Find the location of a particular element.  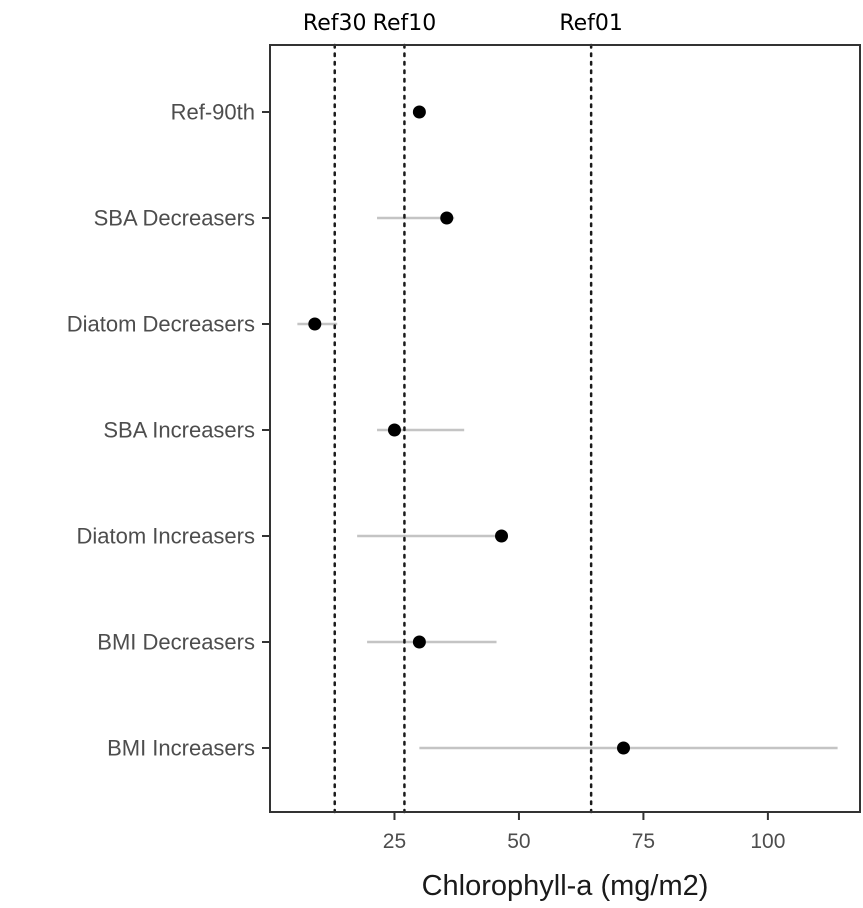

reference-label-layer: Ref30 Ref10 Ref01 is located at coordinates (463, 23).